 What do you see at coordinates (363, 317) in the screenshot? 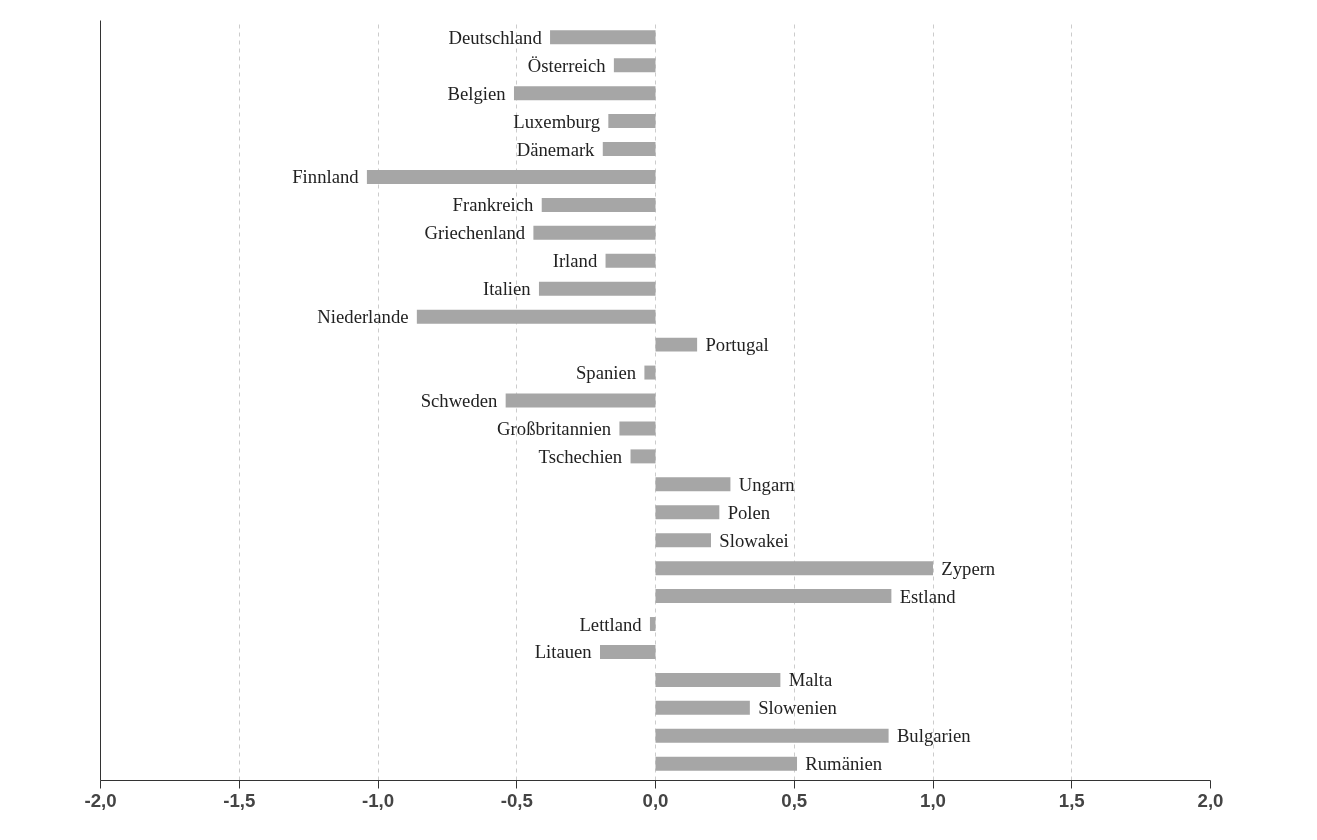
I see `y-tick-label: Niederlande` at bounding box center [363, 317].